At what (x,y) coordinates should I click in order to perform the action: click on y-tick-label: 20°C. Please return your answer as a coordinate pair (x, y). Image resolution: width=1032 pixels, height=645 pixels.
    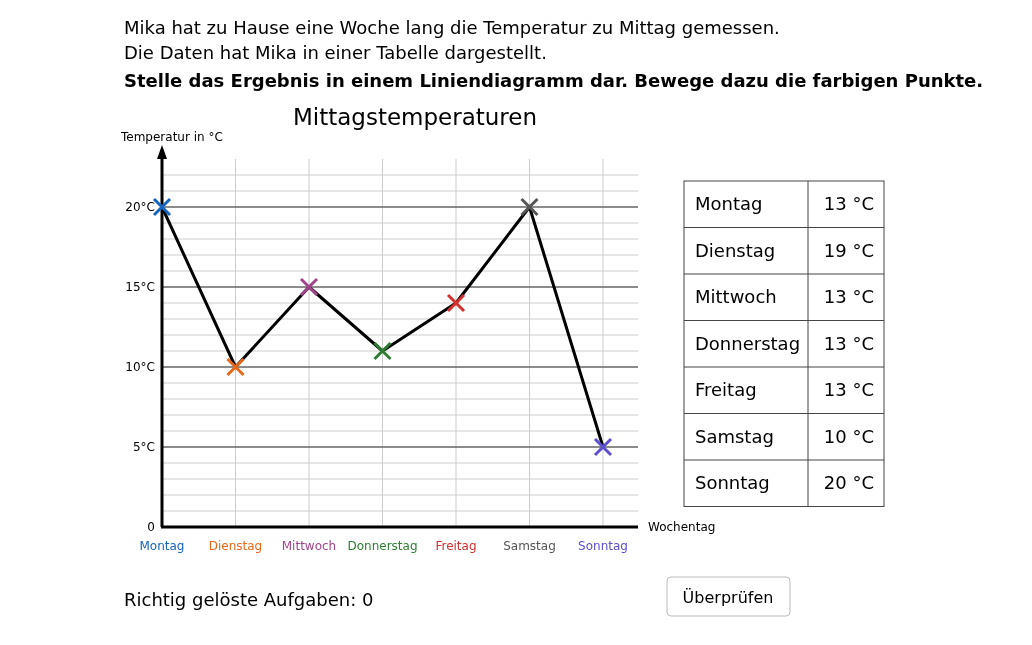
    Looking at the image, I should click on (140, 207).